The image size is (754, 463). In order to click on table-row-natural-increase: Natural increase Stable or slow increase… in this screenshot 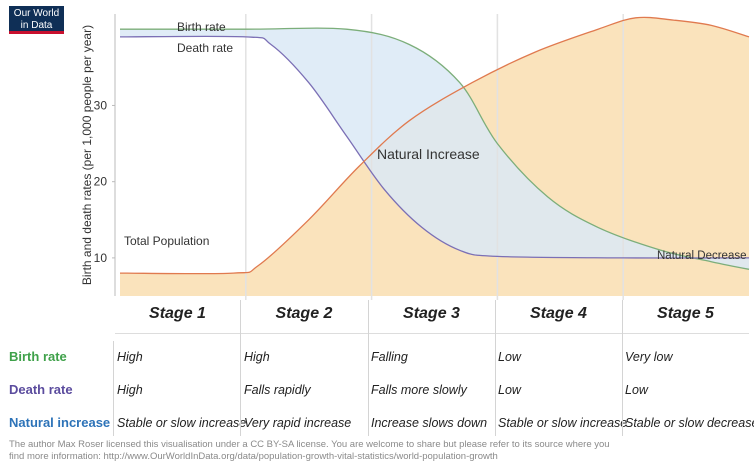, I will do `click(377, 424)`.